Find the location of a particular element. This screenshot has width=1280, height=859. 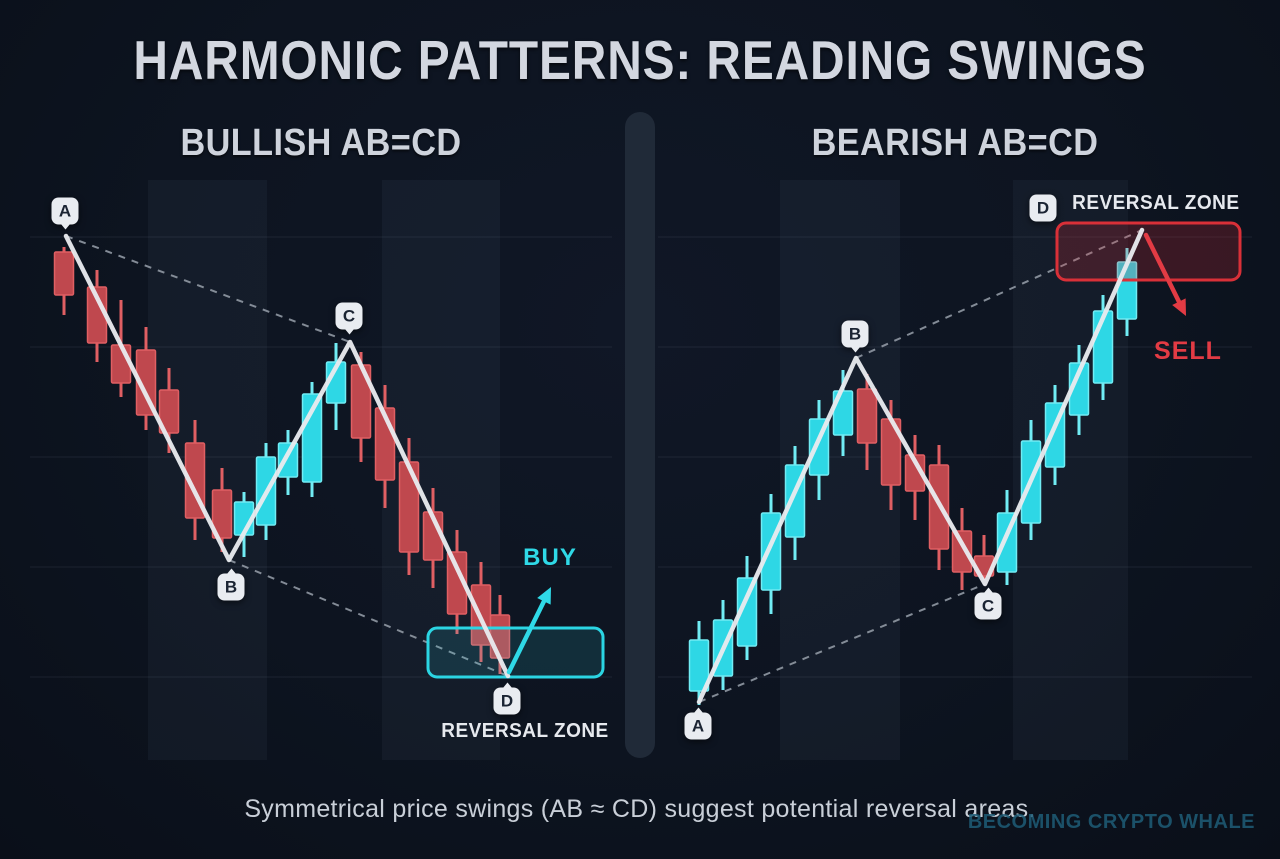

watermark-text: BECOMING CRYPTO WHALE is located at coordinates (1111, 822).